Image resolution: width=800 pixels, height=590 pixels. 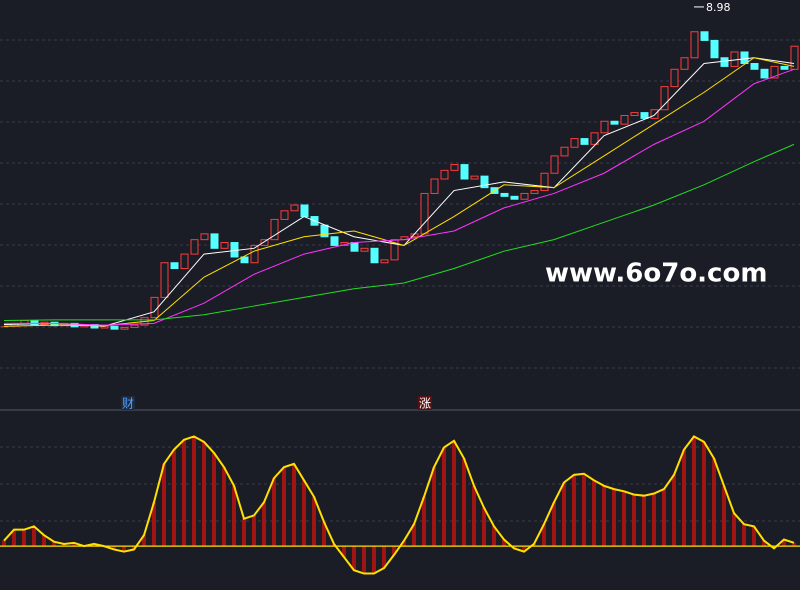 I want to click on marker: 涨, so click(x=425, y=403).